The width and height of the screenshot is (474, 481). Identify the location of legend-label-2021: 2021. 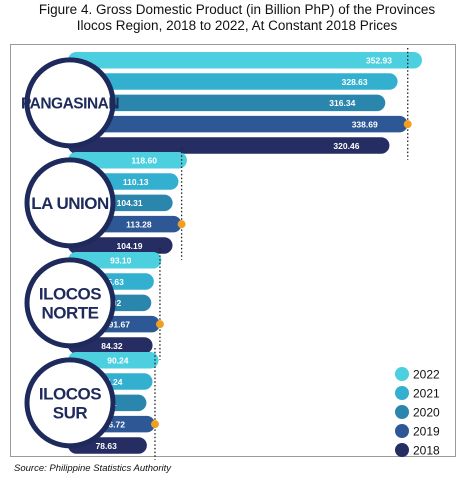
(426, 394).